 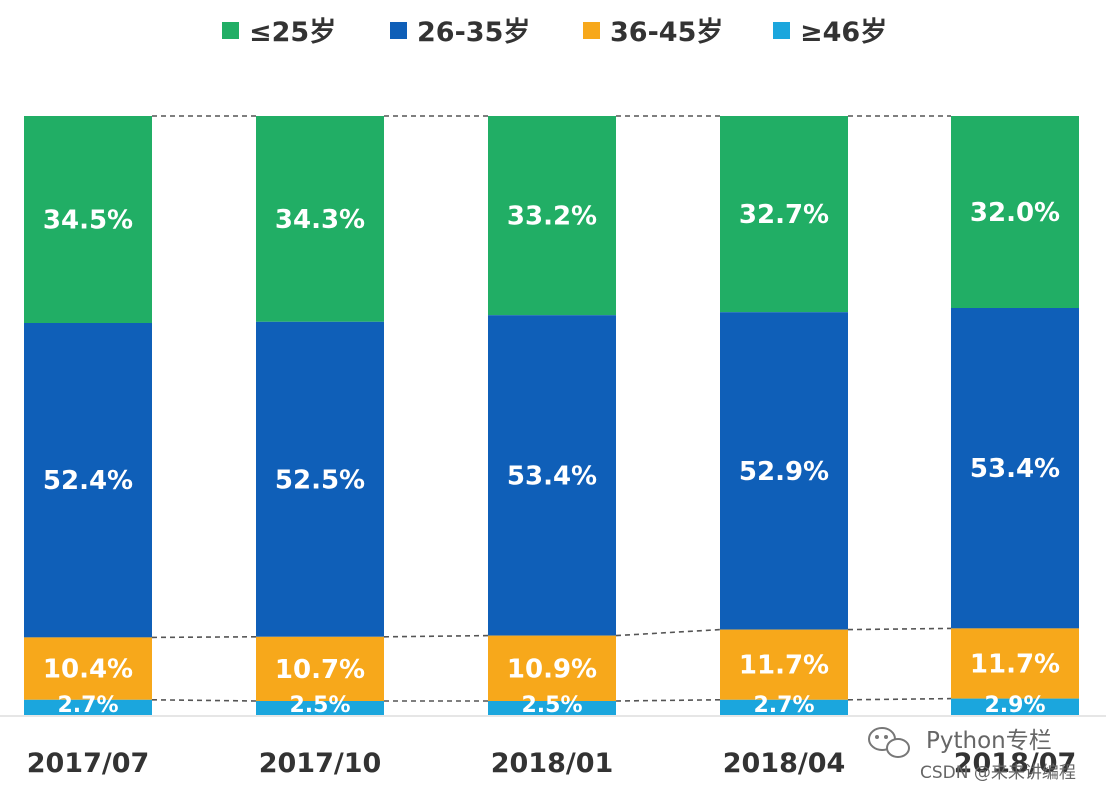 I want to click on x-tick-label: 2018/04, so click(x=784, y=763).